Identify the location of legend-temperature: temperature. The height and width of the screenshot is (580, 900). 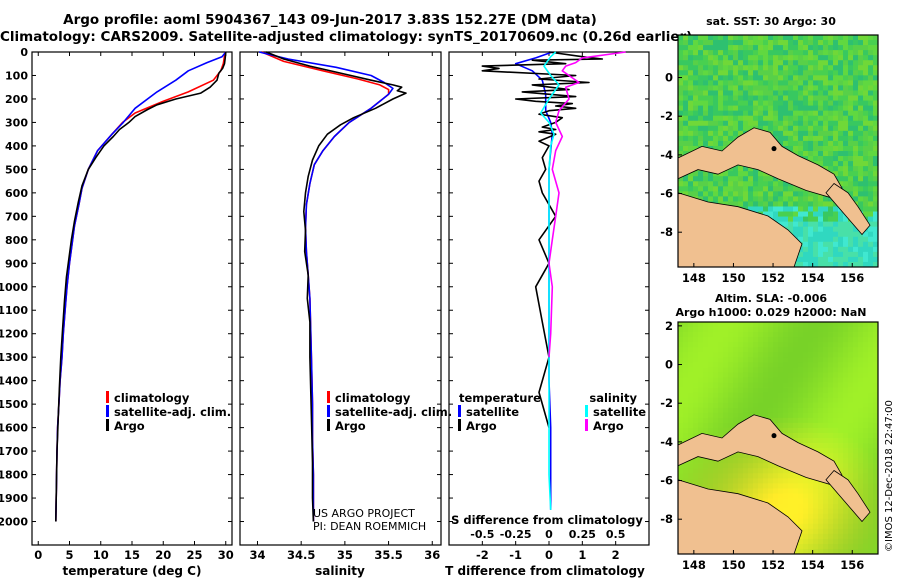
(500, 398).